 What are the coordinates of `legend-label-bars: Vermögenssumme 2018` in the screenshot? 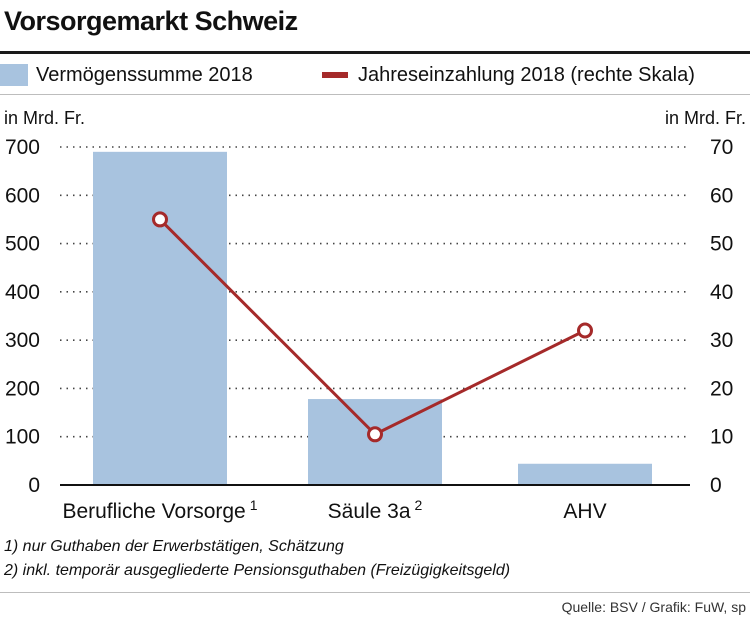 It's located at (144, 74).